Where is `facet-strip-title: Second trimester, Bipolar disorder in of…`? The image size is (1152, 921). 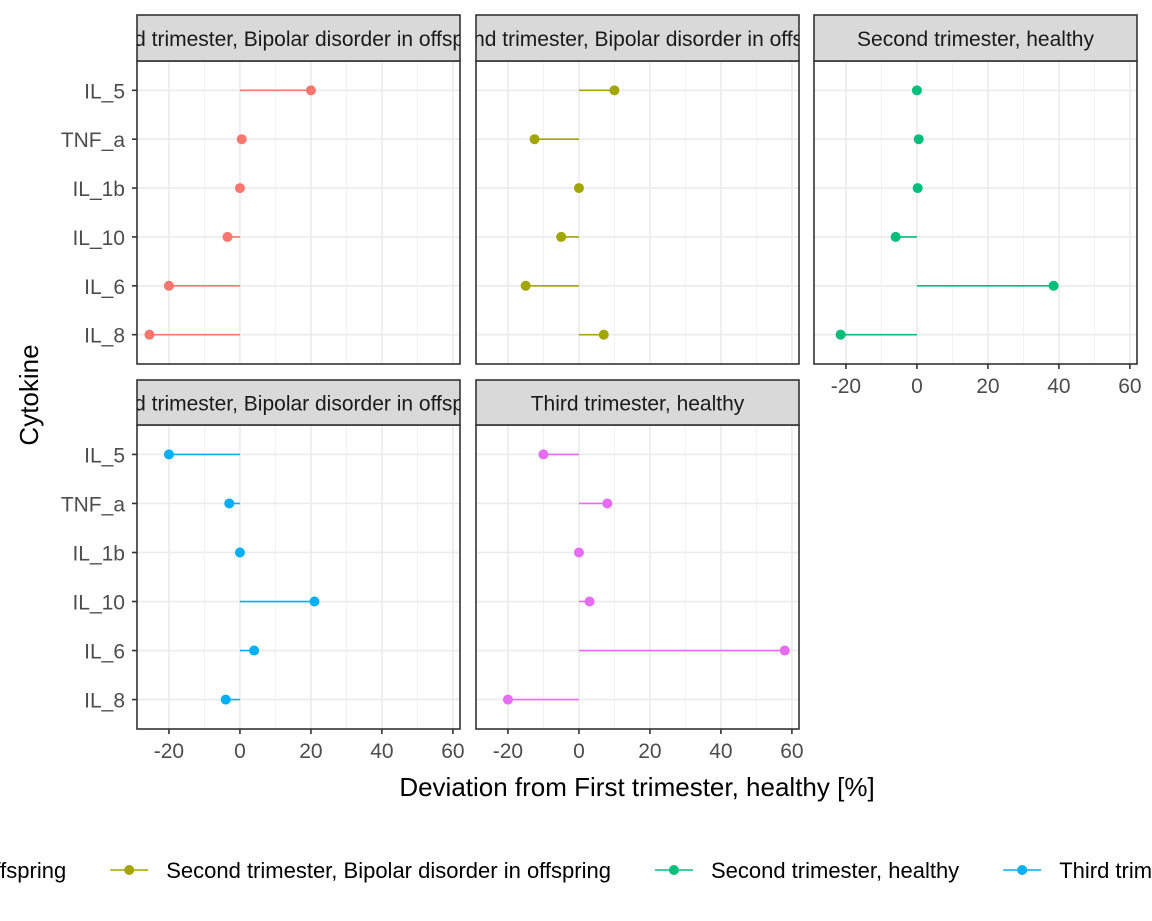
facet-strip-title: Second trimester, Bipolar disorder in of… is located at coordinates (637, 39).